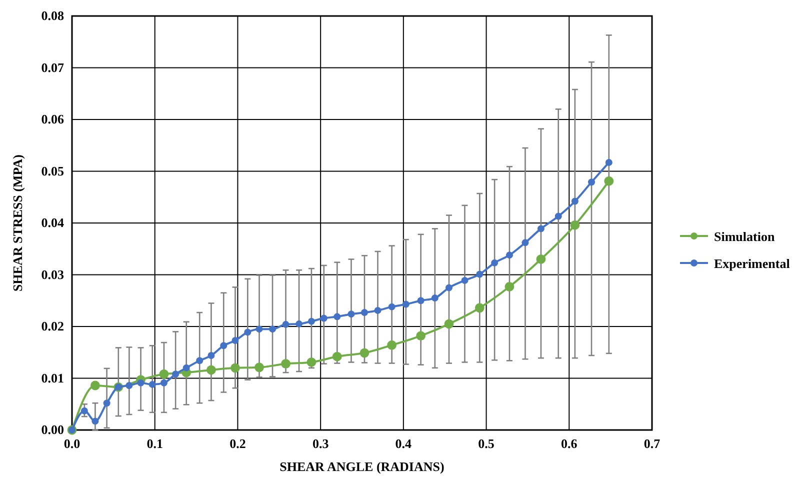 The width and height of the screenshot is (811, 484). I want to click on y-tick-label: 0.08, so click(52, 15).